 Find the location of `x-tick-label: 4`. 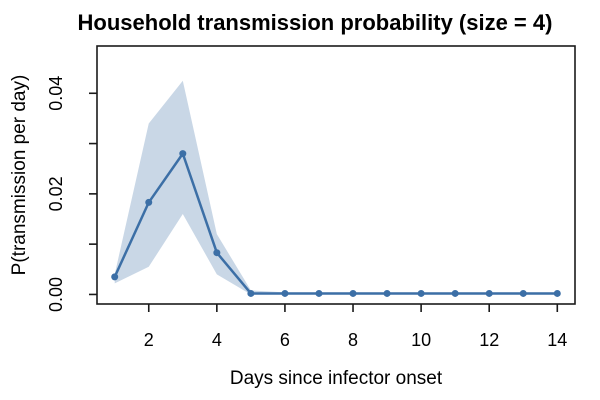

x-tick-label: 4 is located at coordinates (217, 340).